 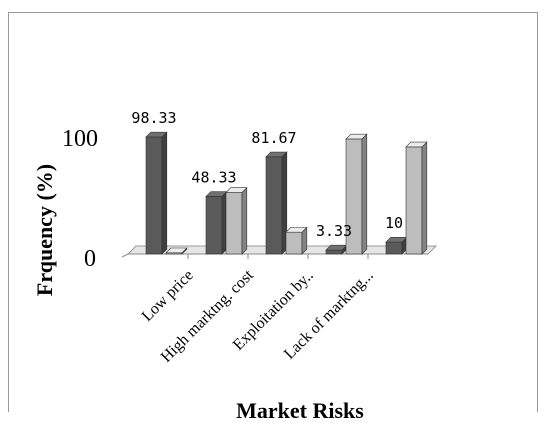 What do you see at coordinates (300, 410) in the screenshot?
I see `x-axis-title: Market Risks` at bounding box center [300, 410].